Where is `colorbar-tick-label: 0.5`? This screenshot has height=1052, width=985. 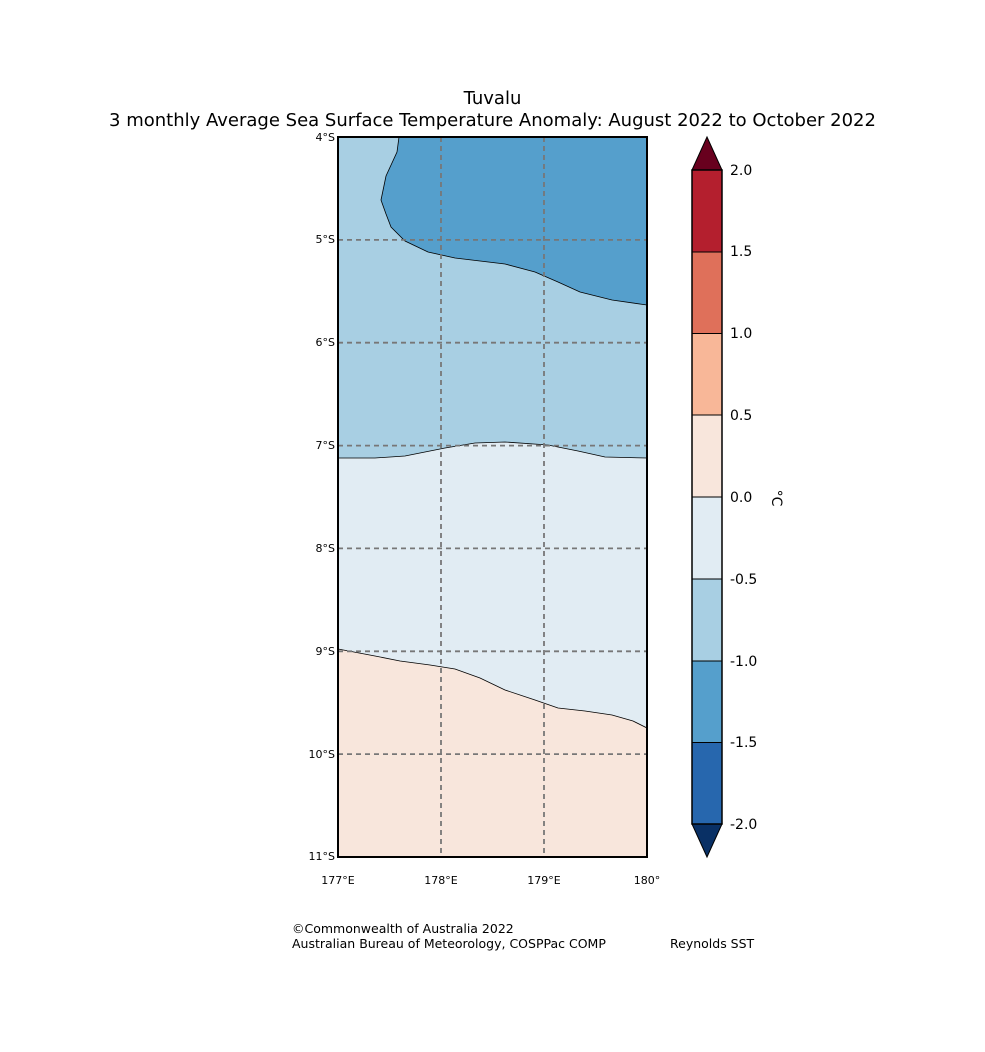
colorbar-tick-label: 0.5 is located at coordinates (741, 416).